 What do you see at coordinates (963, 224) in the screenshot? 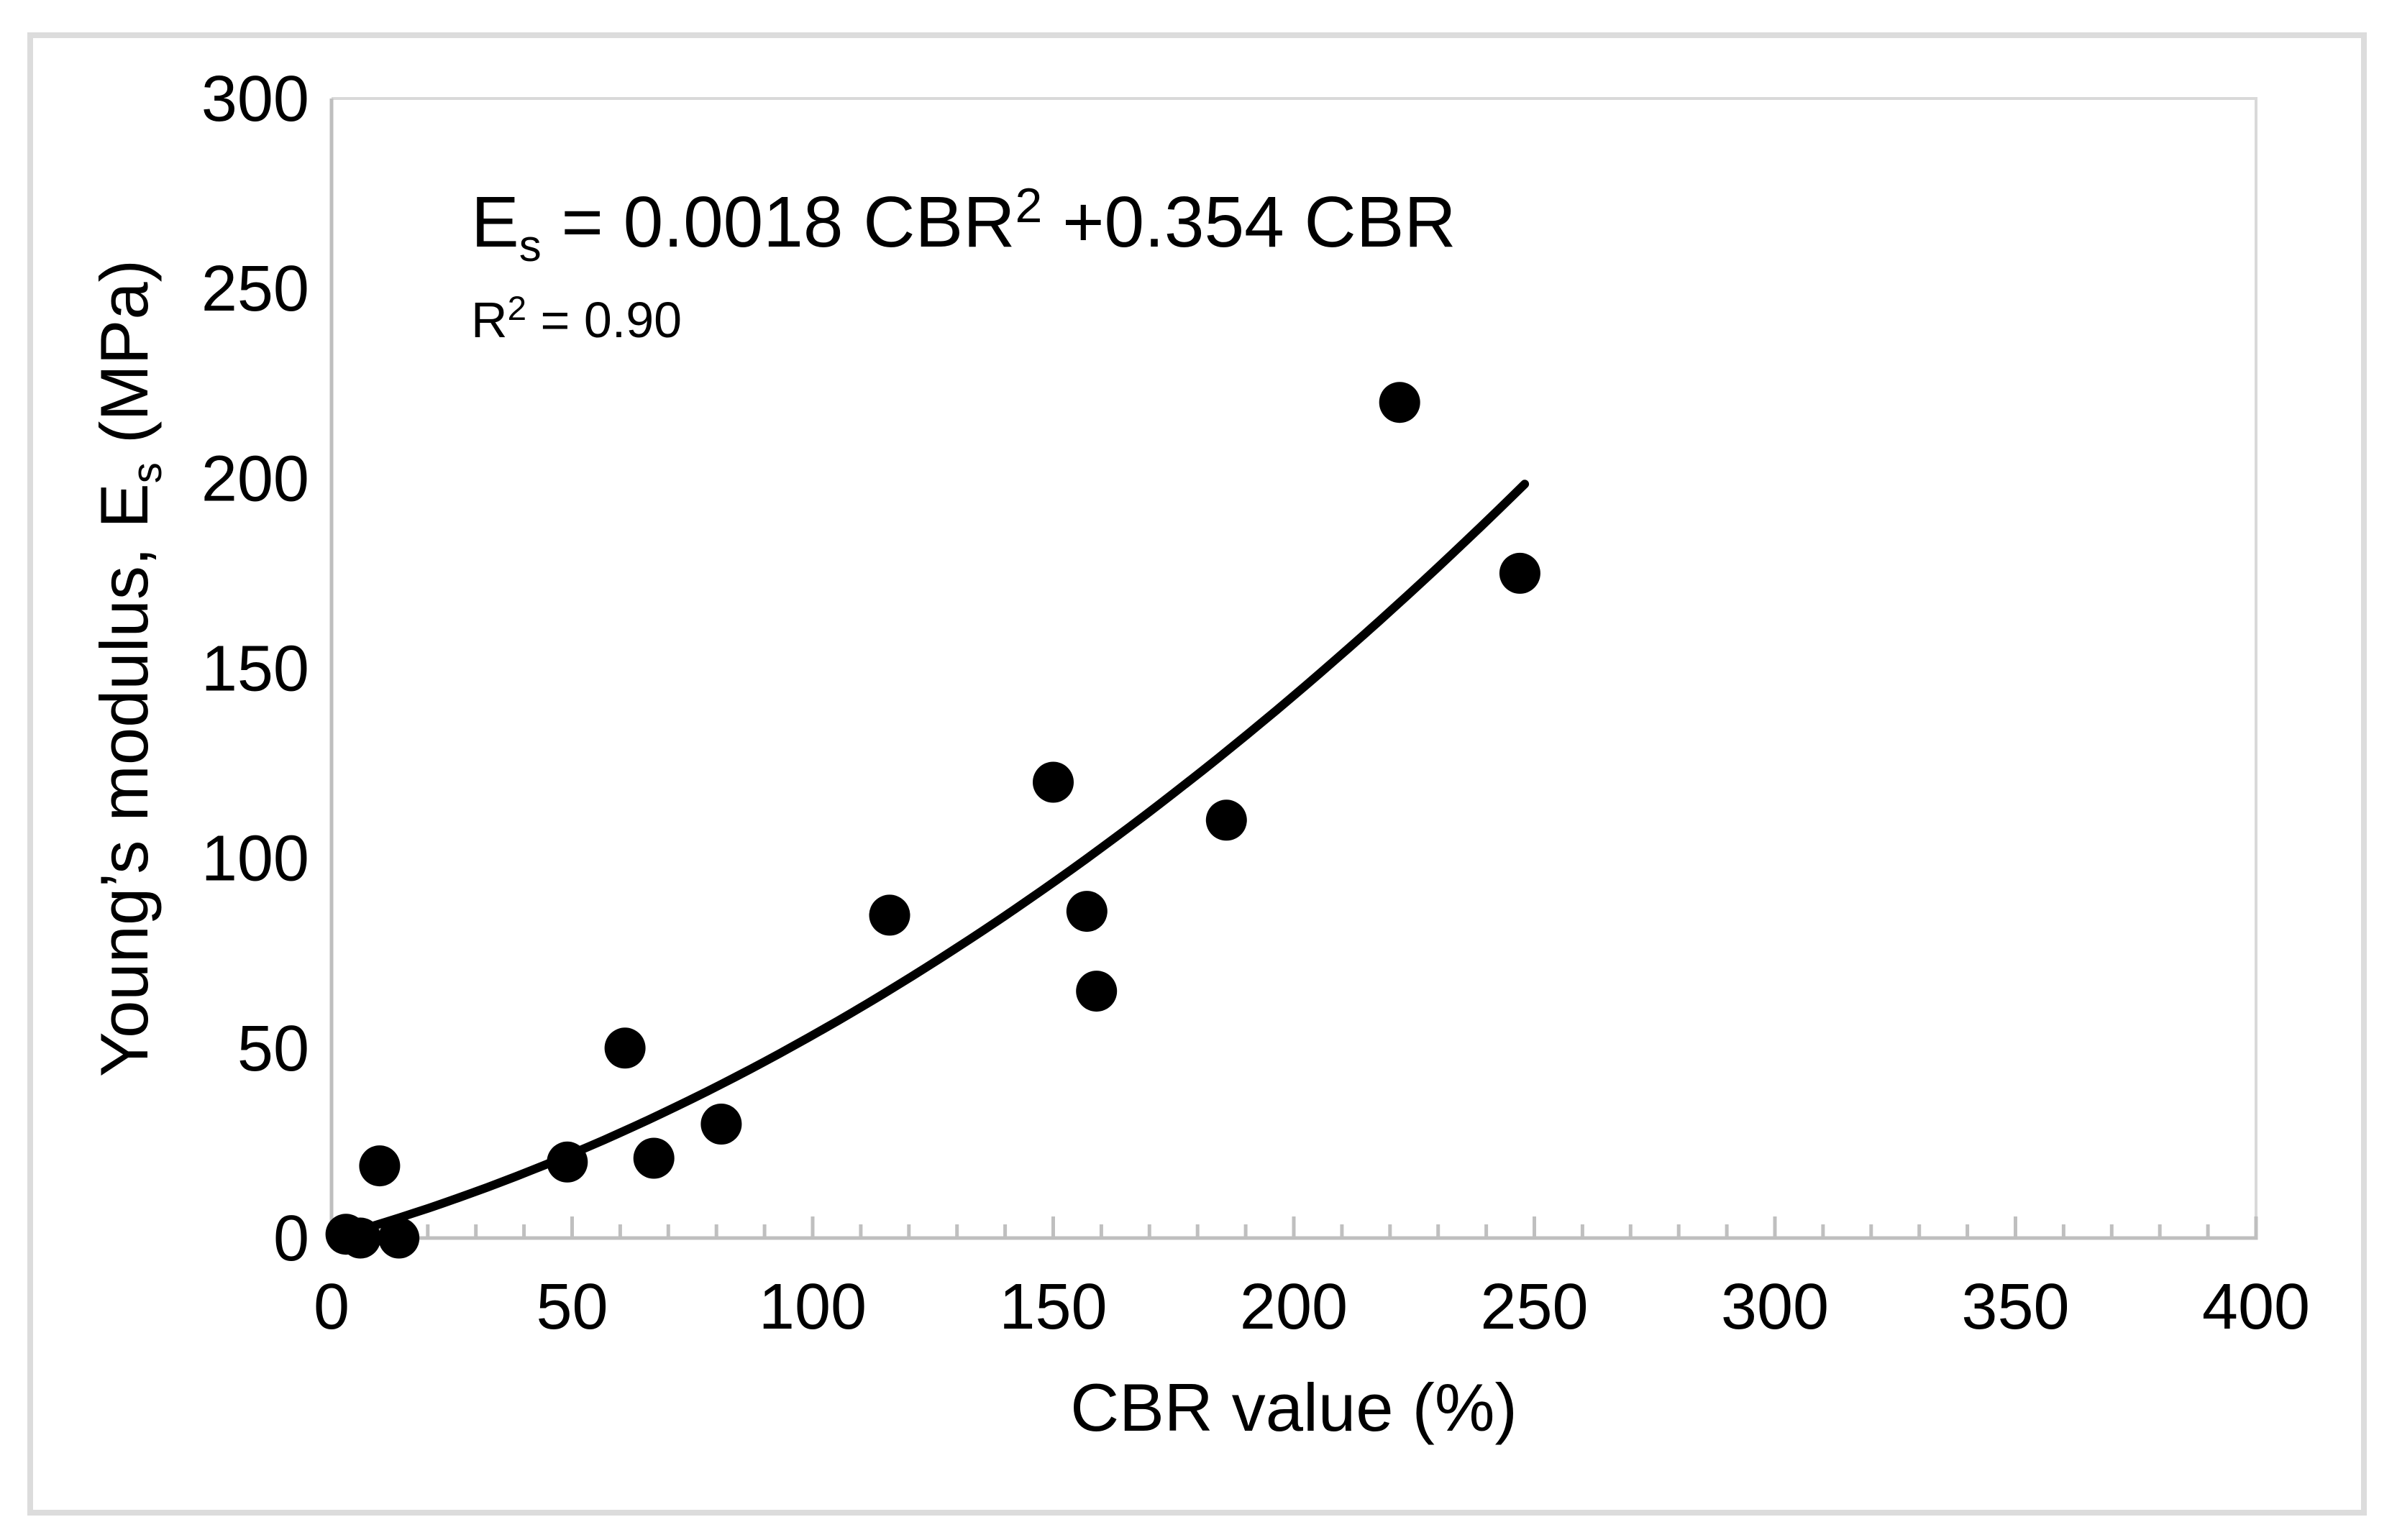
I see `equation-annotation: Es = 0.0018 CBR2 +0.354 CBR` at bounding box center [963, 224].